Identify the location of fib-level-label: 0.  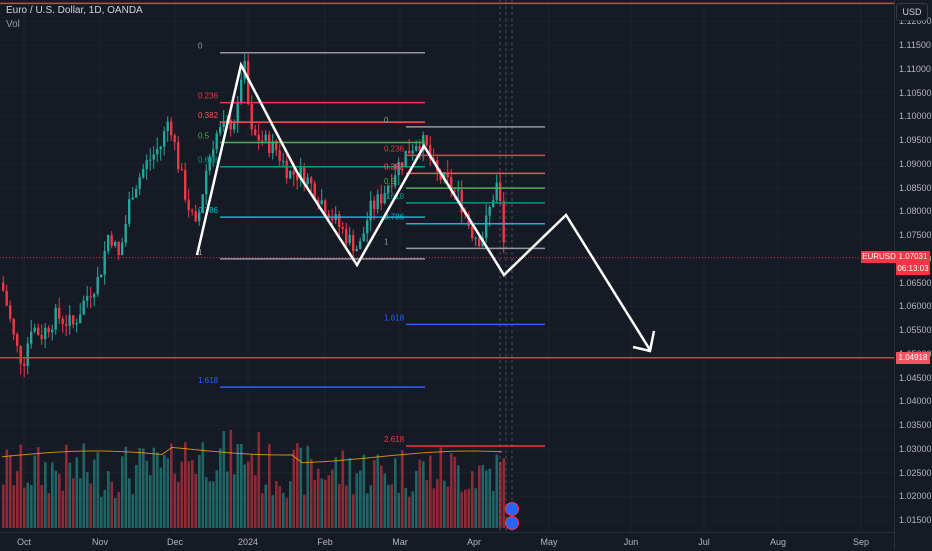
(200, 46).